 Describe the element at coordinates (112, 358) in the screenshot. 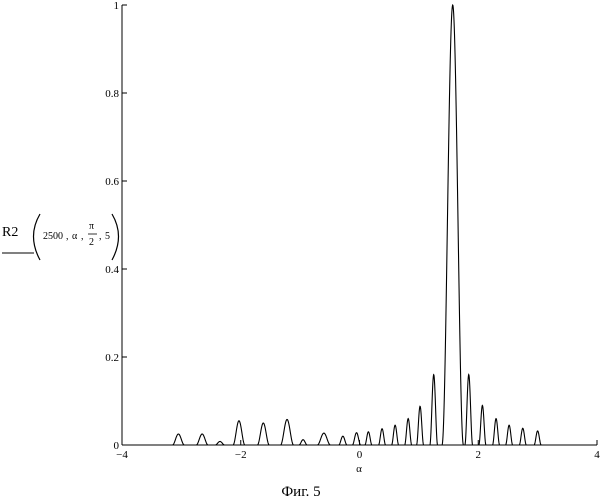

I see `y-tick-label: 0.2` at that location.